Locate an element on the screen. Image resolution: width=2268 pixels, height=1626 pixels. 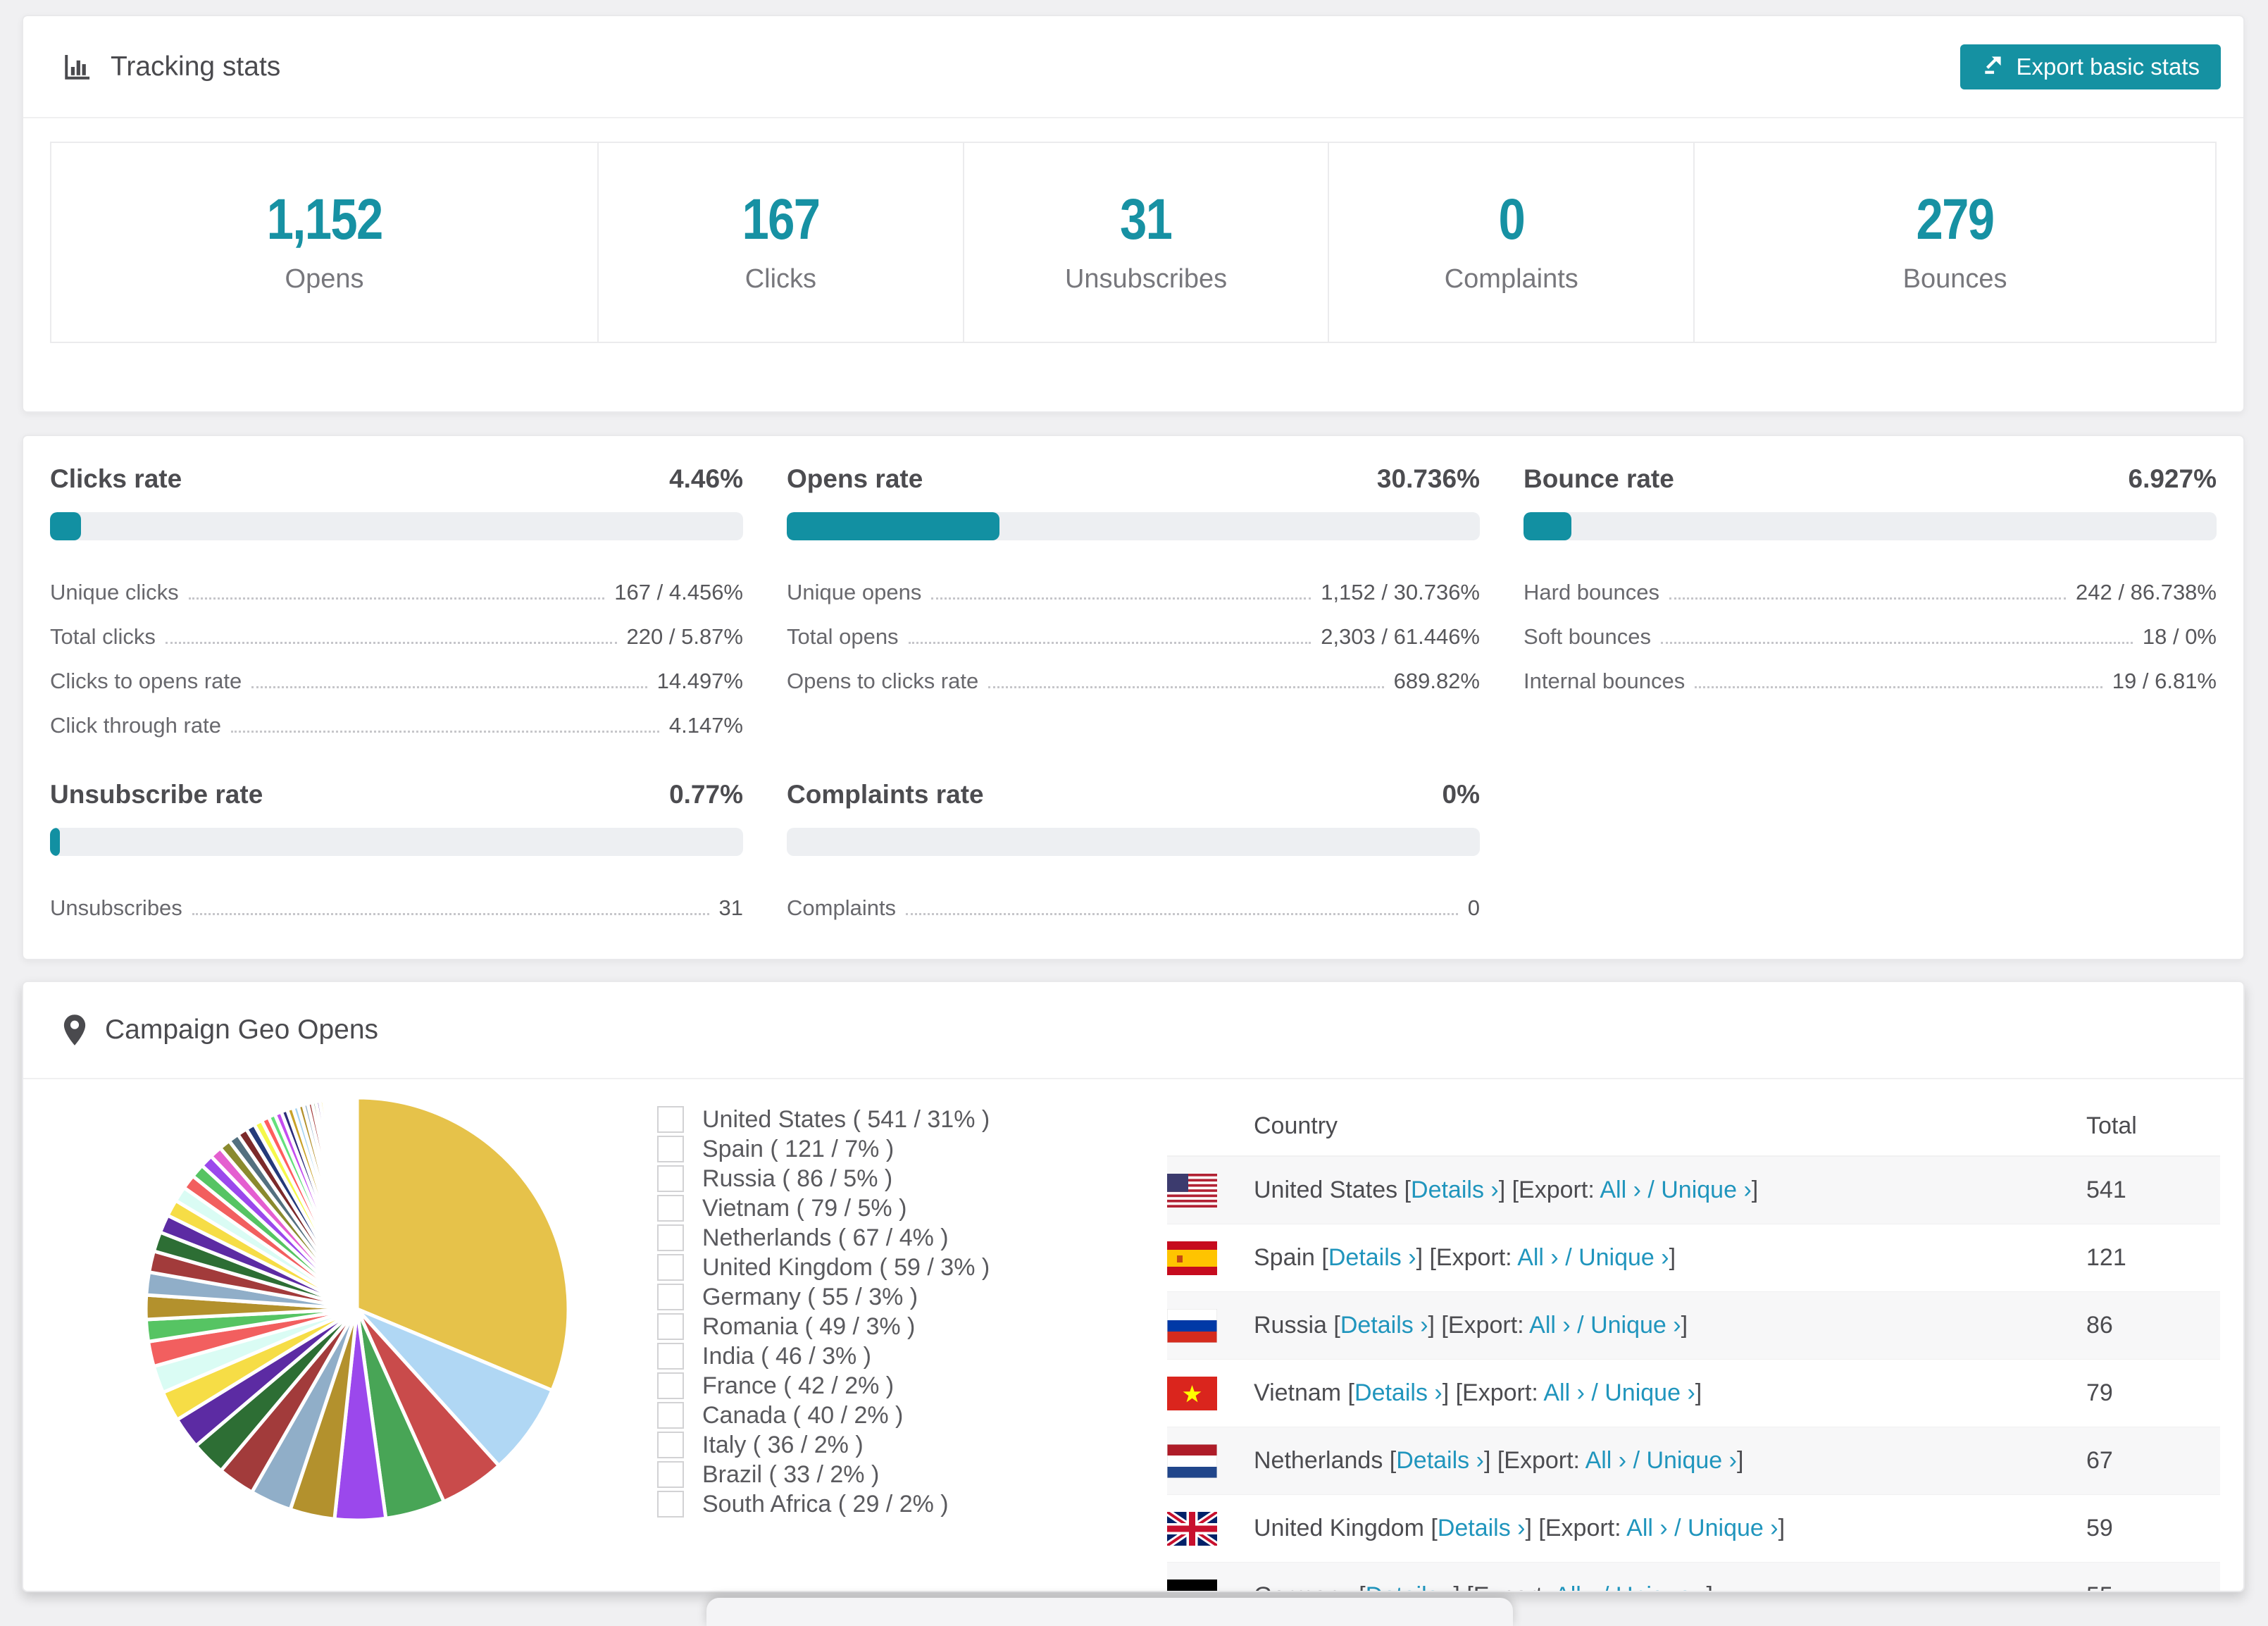
legend-item: Russia ( 86 / 5% ) is located at coordinates (824, 1179).